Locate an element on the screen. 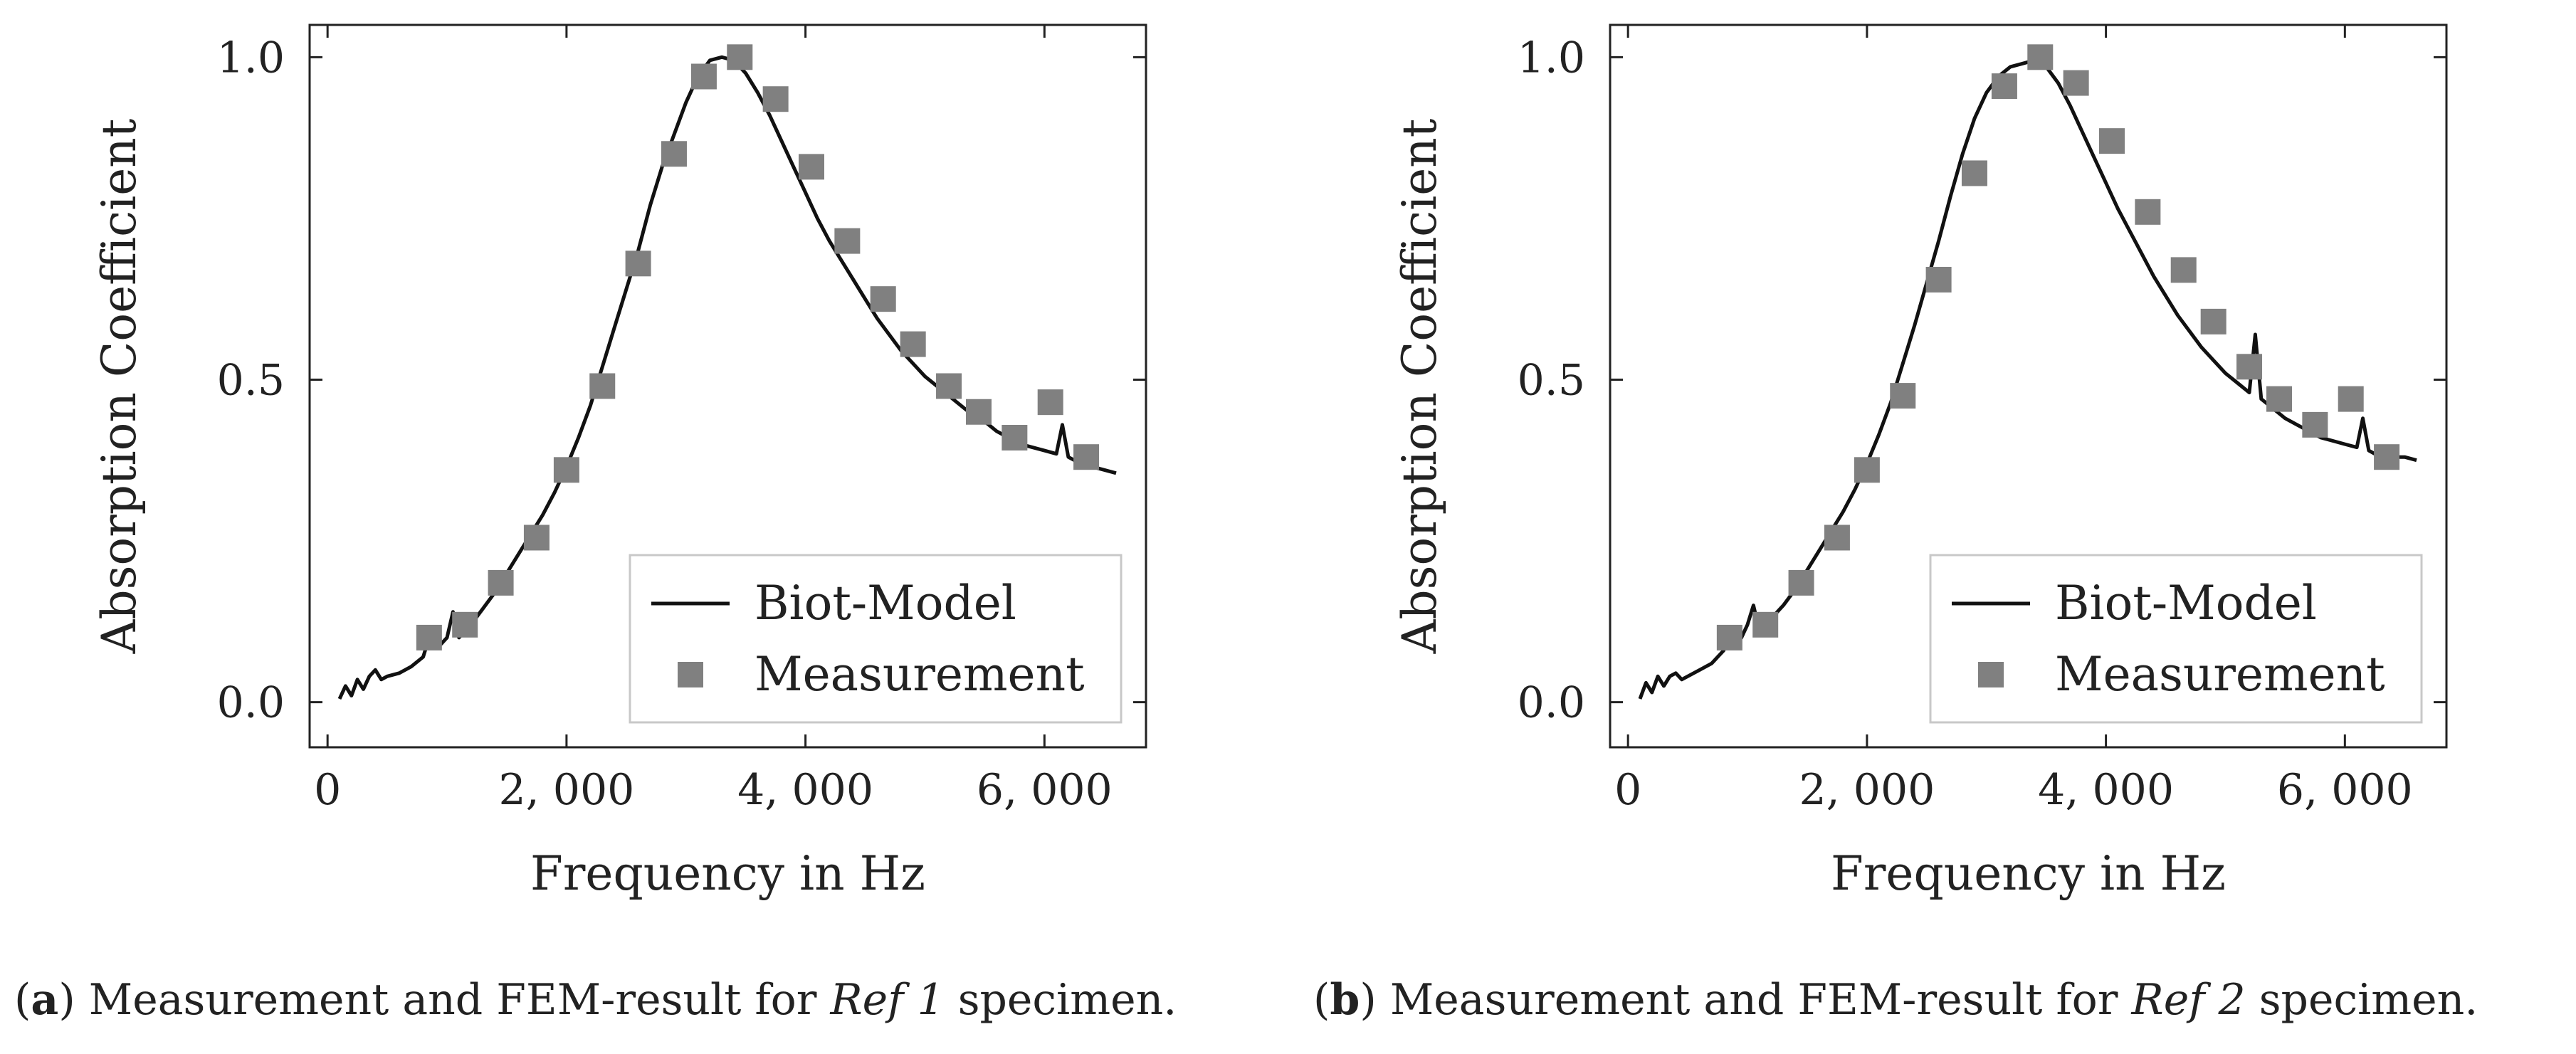 The height and width of the screenshot is (1054, 2576). caption-b-tail: specimen. is located at coordinates (2361, 1000).